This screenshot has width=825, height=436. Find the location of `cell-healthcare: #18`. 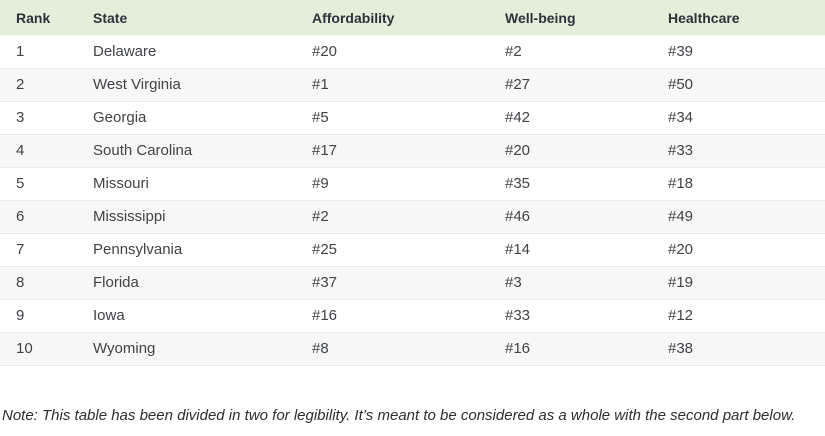

cell-healthcare: #18 is located at coordinates (738, 184).